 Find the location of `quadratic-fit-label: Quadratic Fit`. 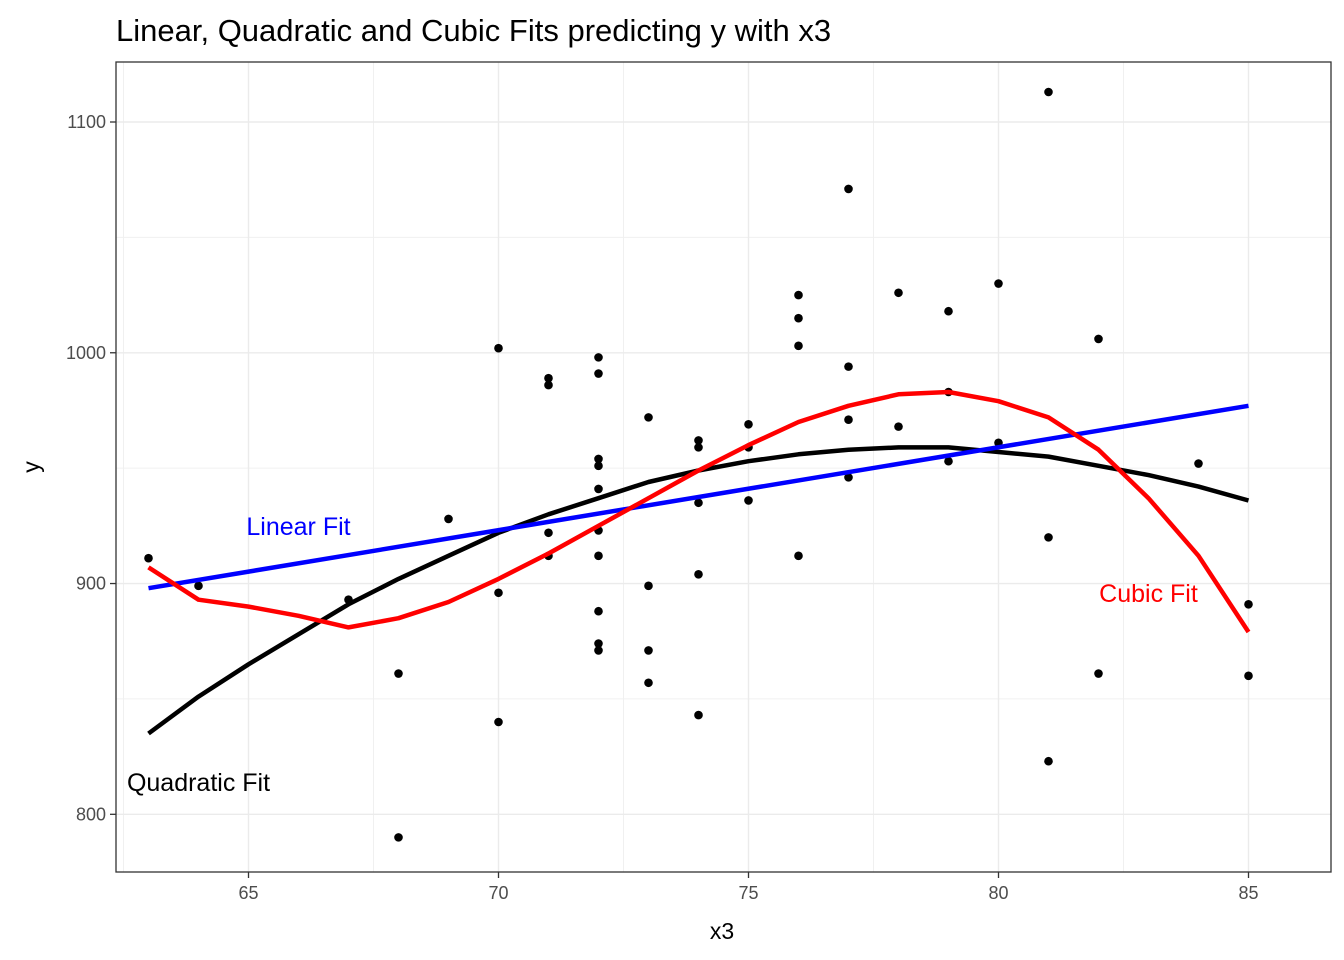

quadratic-fit-label: Quadratic Fit is located at coordinates (198, 783).